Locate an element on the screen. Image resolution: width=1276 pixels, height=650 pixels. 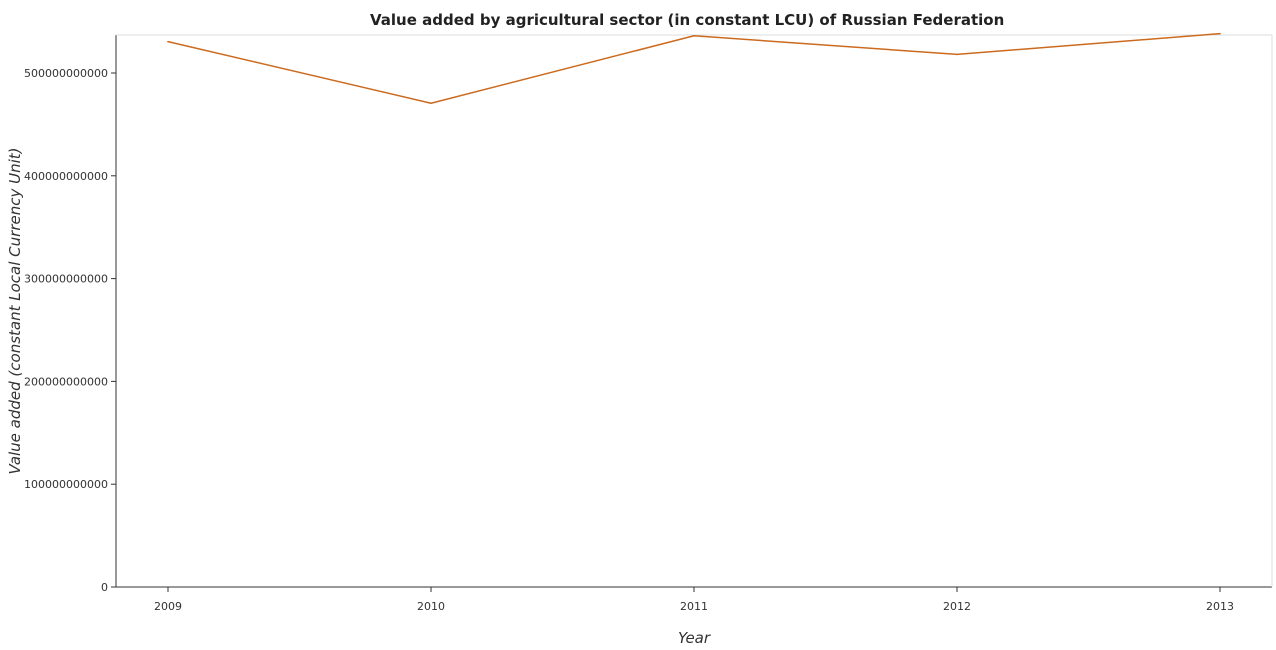
y-tick-label: 0 is located at coordinates (104, 587).